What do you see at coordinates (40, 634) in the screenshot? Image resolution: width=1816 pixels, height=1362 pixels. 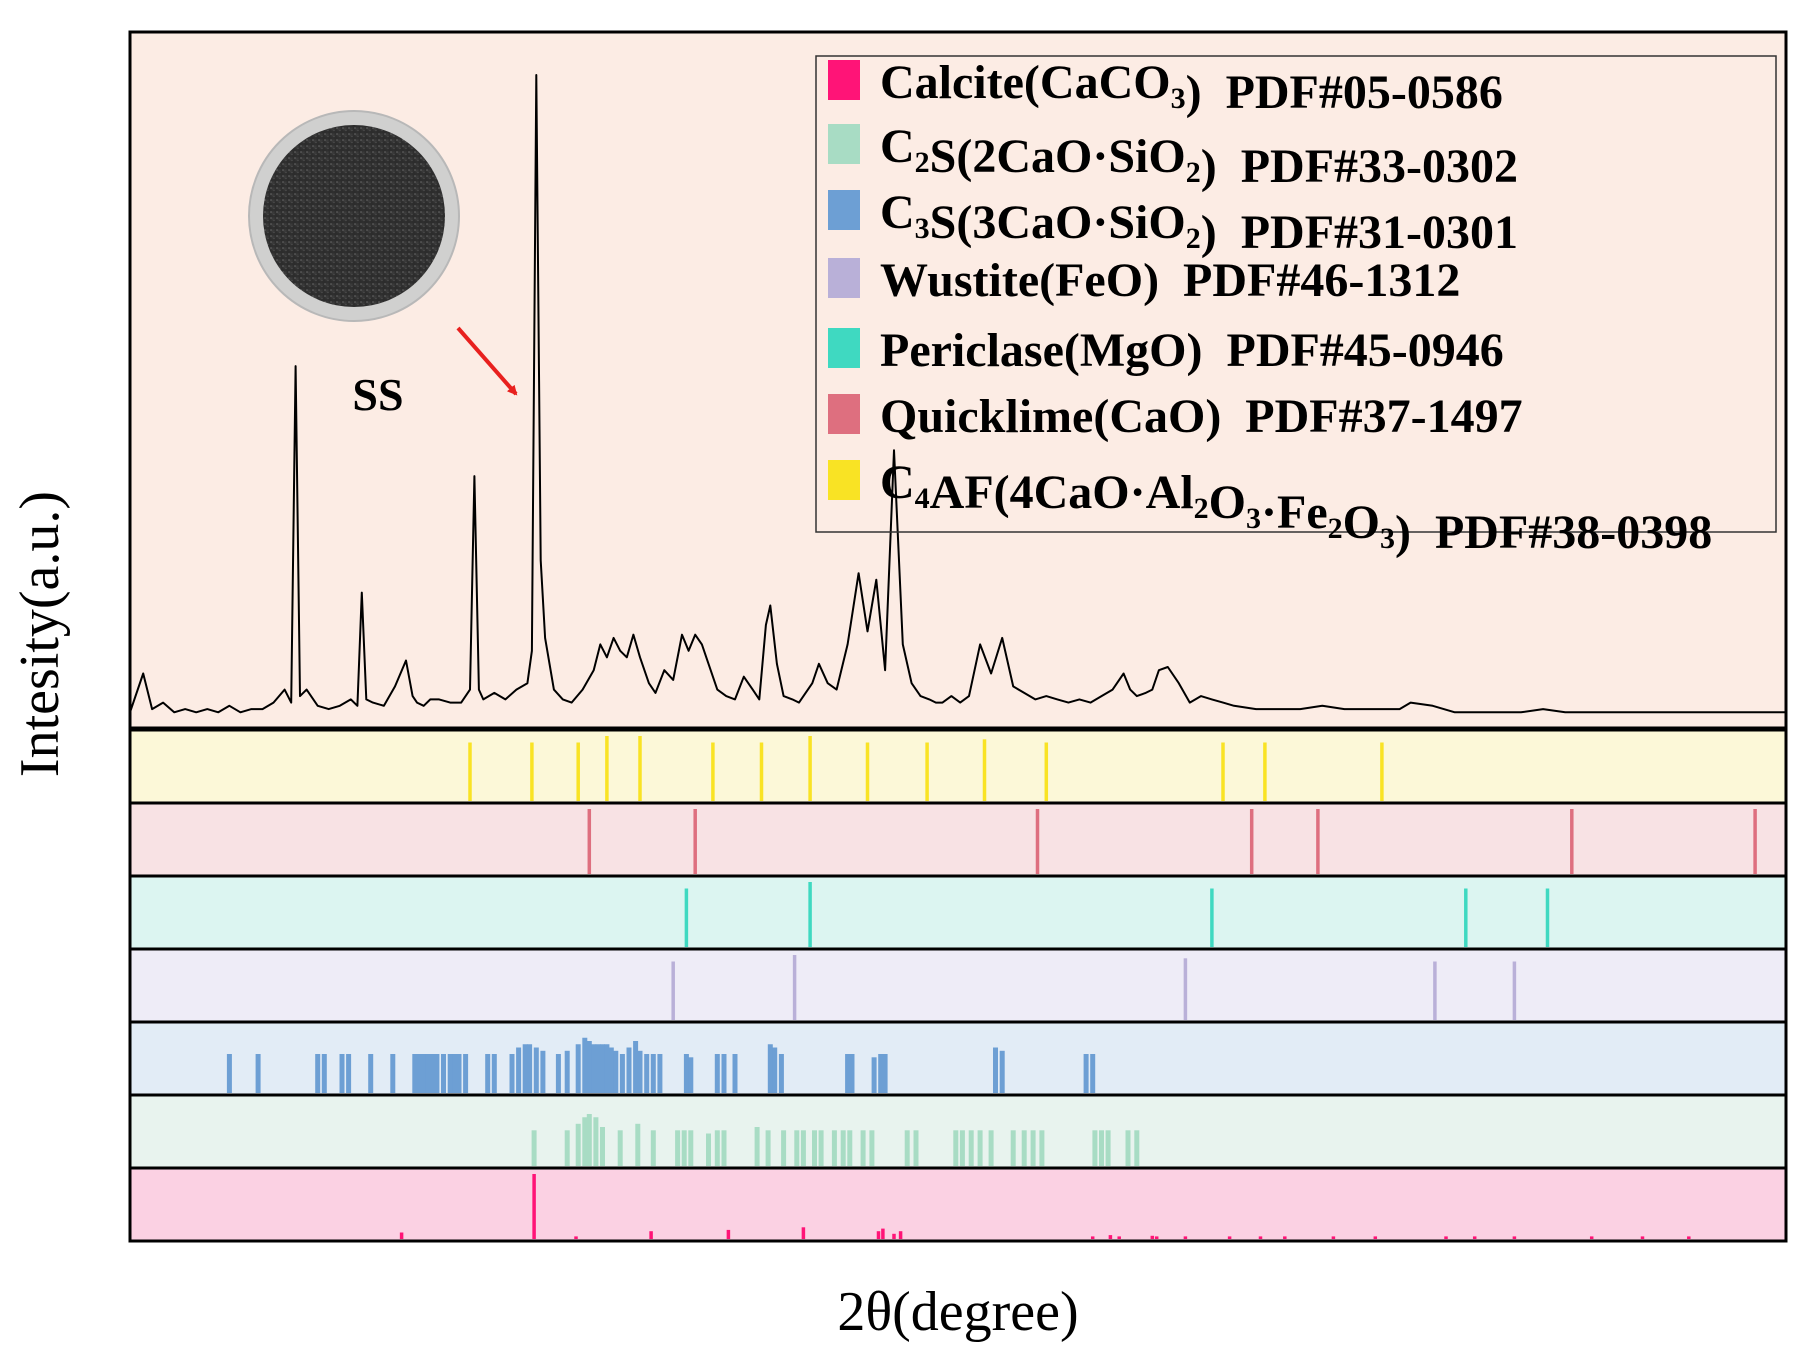 I see `y-axis-label: Intesity(a.u.)` at bounding box center [40, 634].